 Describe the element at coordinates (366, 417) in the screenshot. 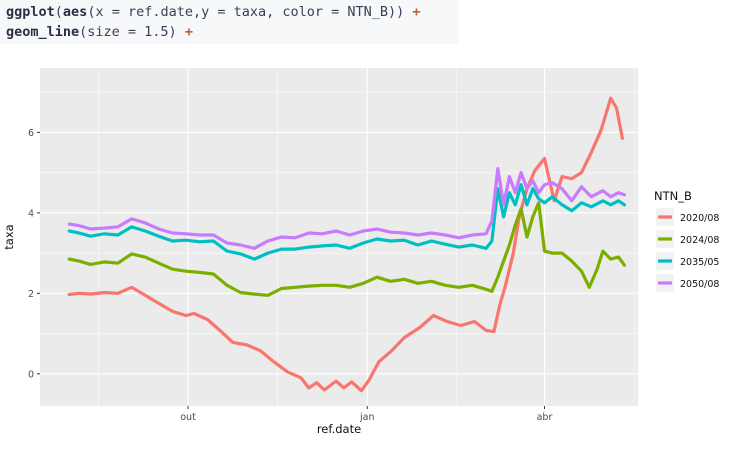

I see `x-tick-label: jan` at that location.